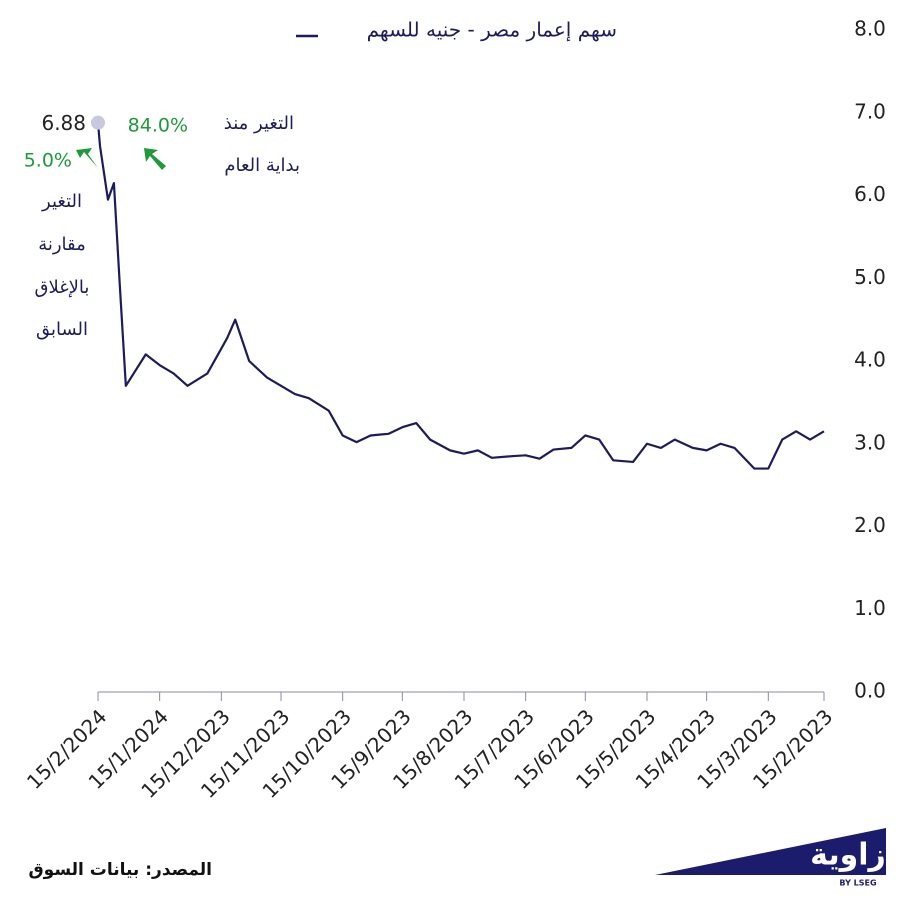  I want to click on source: المصدر: بيانات السوق, so click(120, 870).